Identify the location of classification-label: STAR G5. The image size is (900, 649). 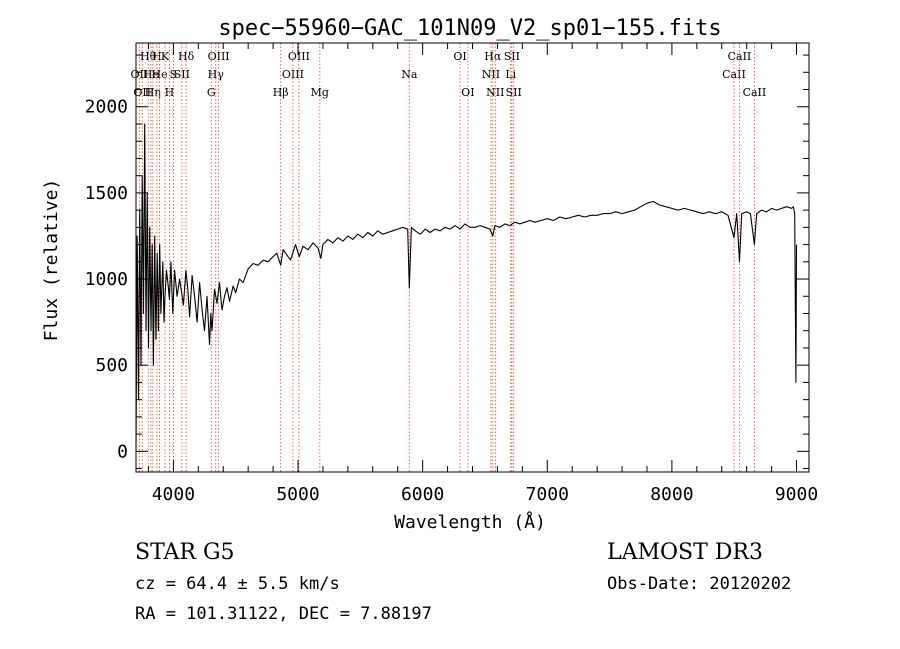
(185, 552).